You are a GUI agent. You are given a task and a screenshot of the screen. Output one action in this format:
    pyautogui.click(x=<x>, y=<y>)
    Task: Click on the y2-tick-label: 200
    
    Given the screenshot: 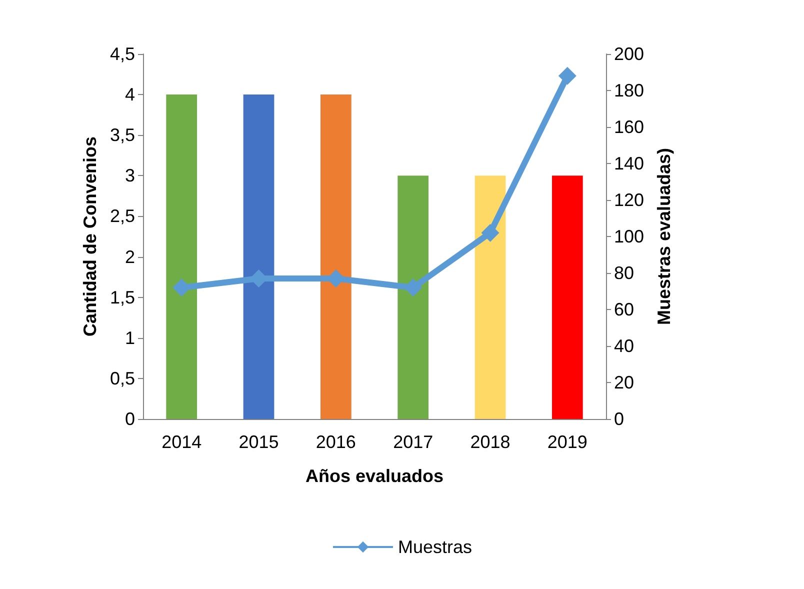 What is the action you would take?
    pyautogui.click(x=629, y=54)
    